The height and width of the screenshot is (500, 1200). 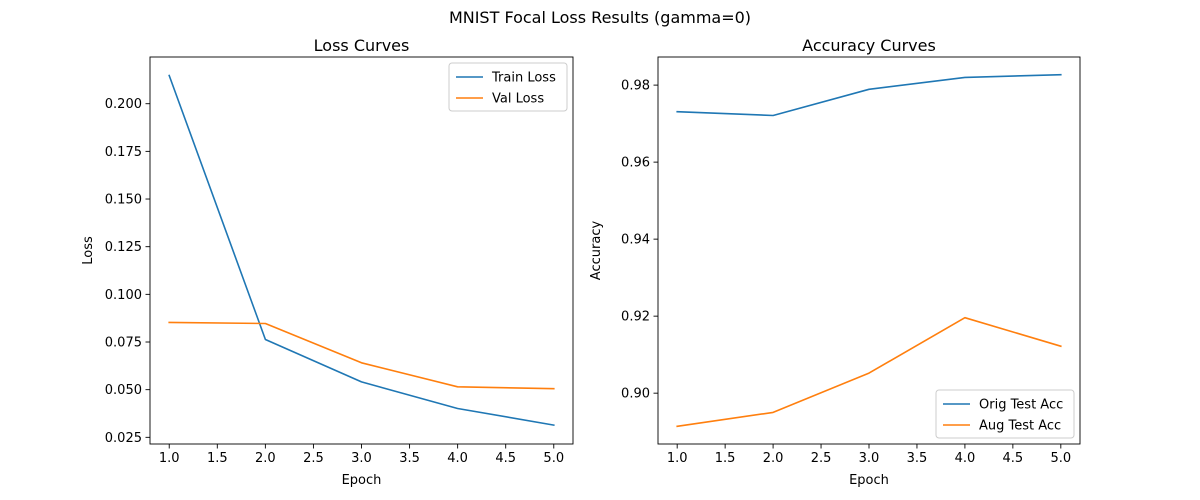 I want to click on legend-label-val-loss: Val Loss, so click(x=518, y=99).